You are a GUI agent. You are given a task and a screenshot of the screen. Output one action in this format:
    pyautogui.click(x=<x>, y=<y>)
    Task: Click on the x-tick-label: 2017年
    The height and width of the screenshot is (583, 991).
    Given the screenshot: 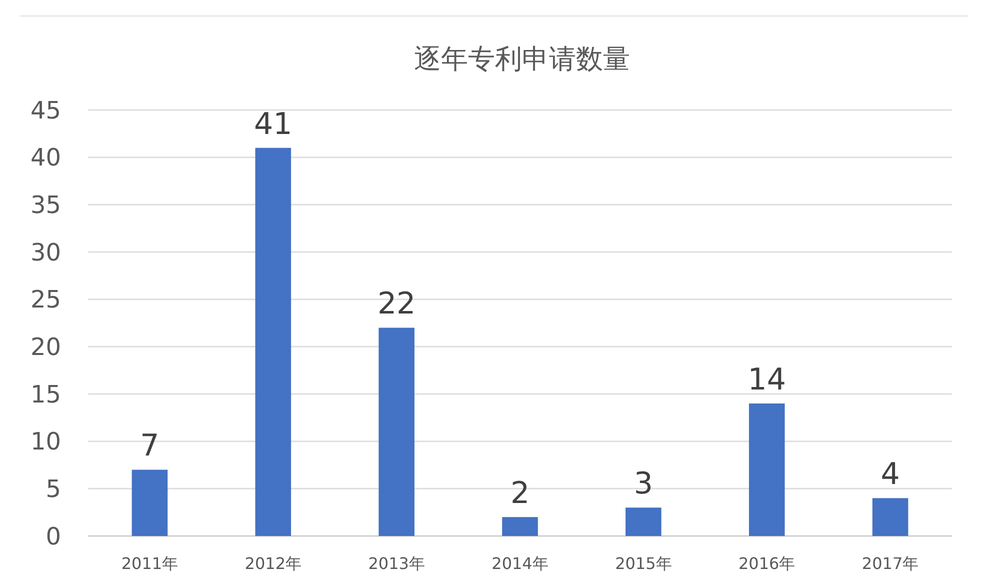 What is the action you would take?
    pyautogui.click(x=890, y=563)
    